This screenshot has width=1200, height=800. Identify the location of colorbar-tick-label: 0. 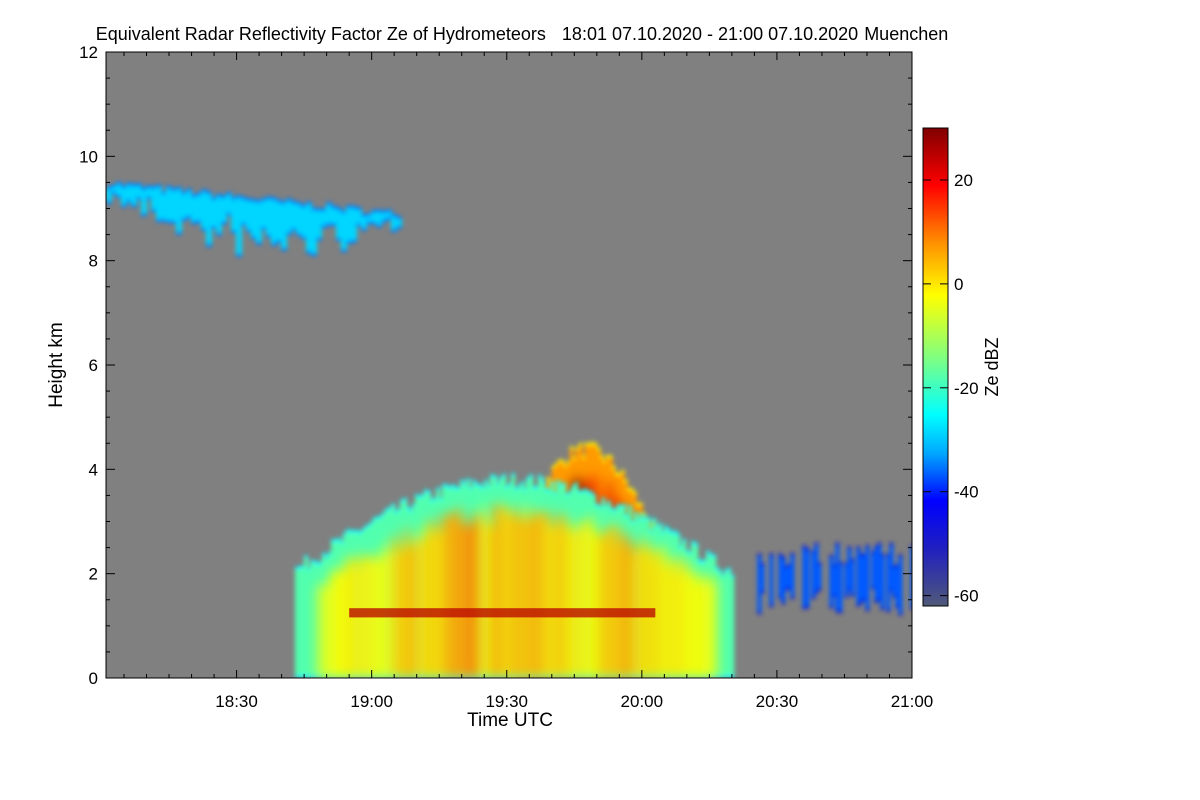
(958, 284).